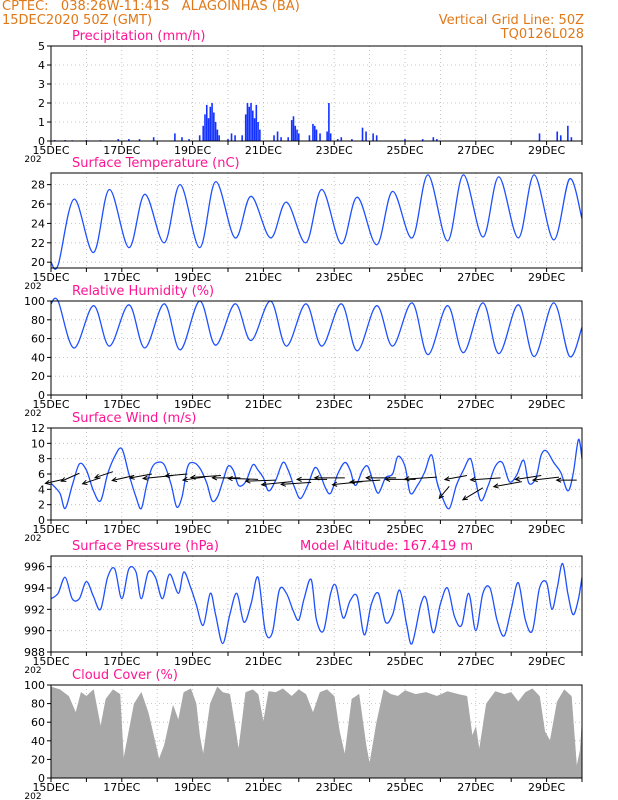 The width and height of the screenshot is (618, 800). I want to click on y-tick-label: 3, so click(41, 84).